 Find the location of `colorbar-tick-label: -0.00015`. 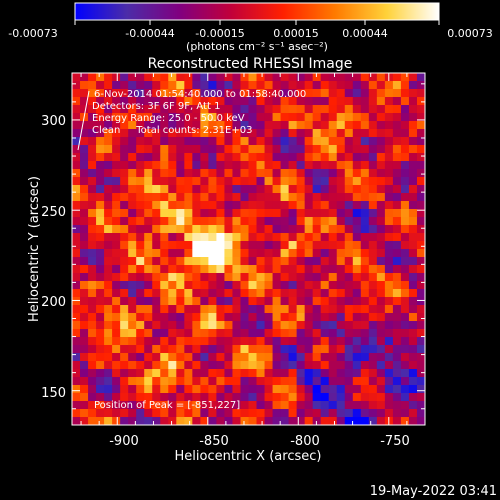

colorbar-tick-label: -0.00015 is located at coordinates (219, 33).